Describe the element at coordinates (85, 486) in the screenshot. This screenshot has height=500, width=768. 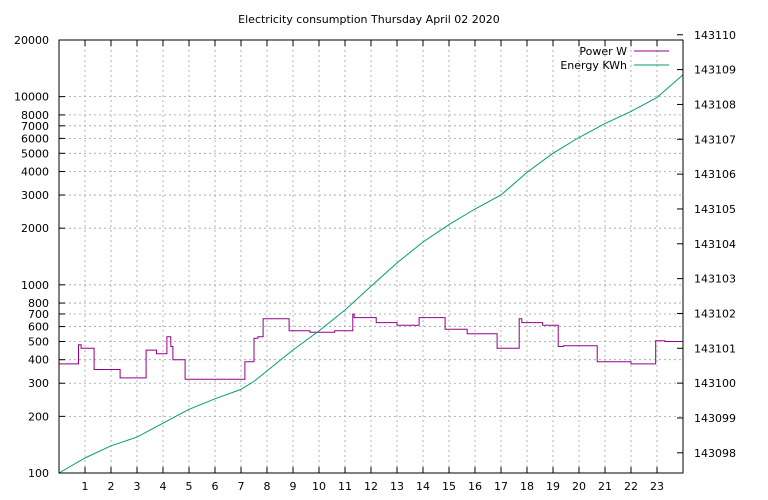
I see `x-tick-label: 1` at that location.